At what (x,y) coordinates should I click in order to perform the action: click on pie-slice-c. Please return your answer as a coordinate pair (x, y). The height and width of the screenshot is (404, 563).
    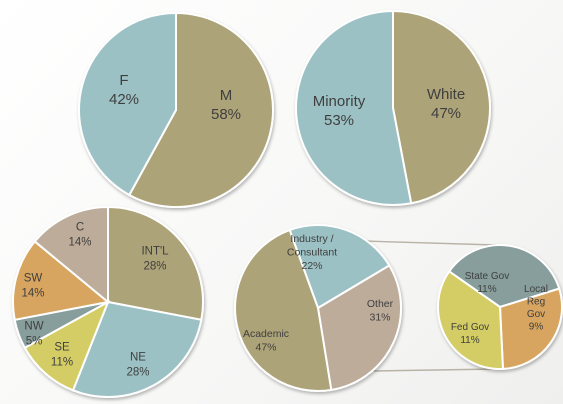
    Looking at the image, I should click on (71, 255).